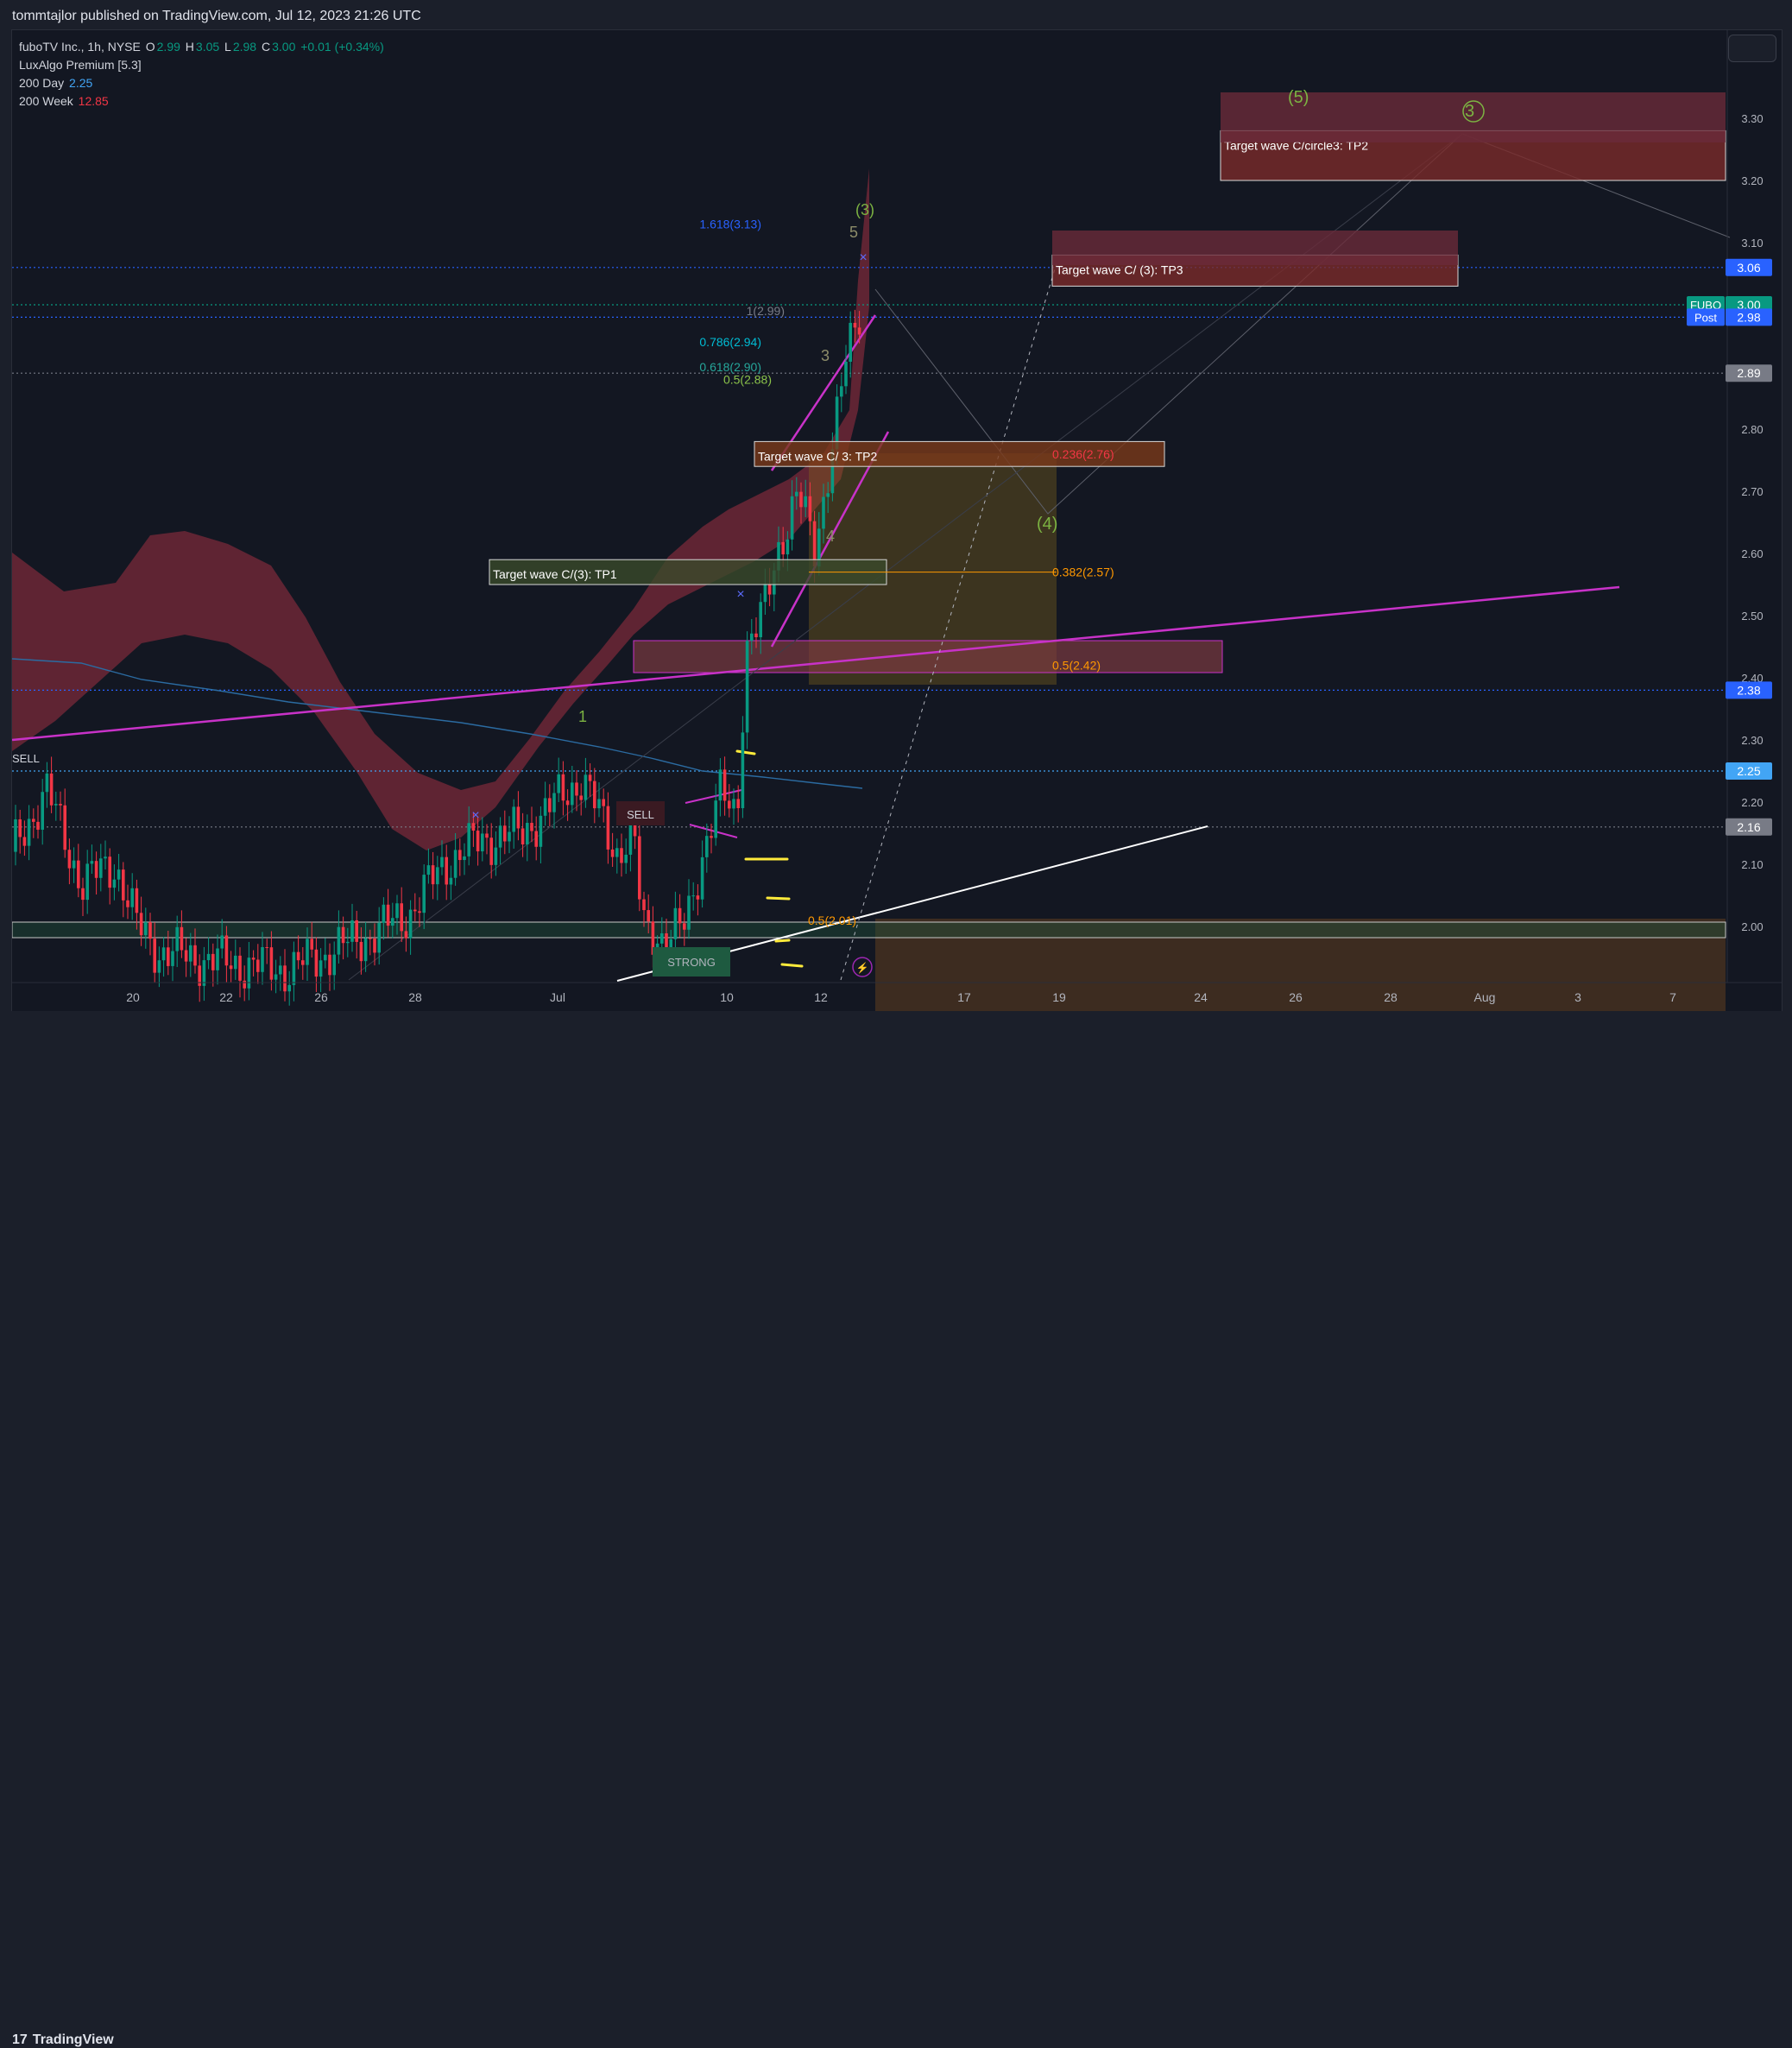 The height and width of the screenshot is (2048, 1792). I want to click on x-tick-0: 20, so click(133, 997).